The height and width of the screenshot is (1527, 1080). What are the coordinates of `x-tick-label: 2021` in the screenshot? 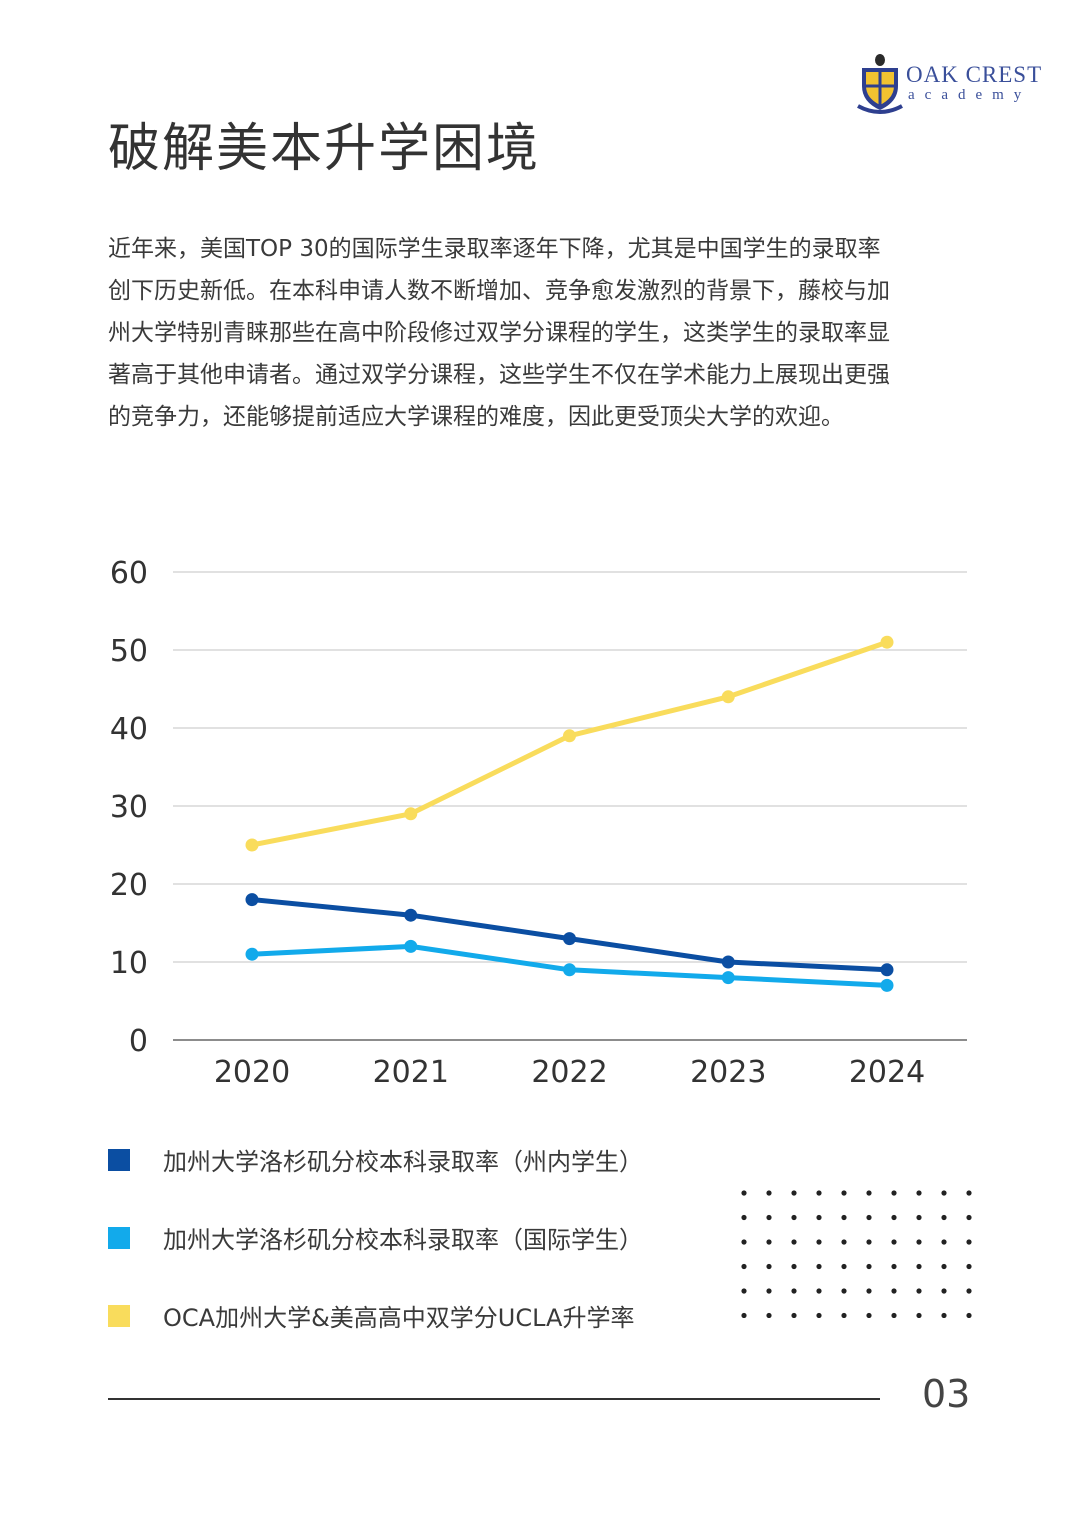 It's located at (411, 1072).